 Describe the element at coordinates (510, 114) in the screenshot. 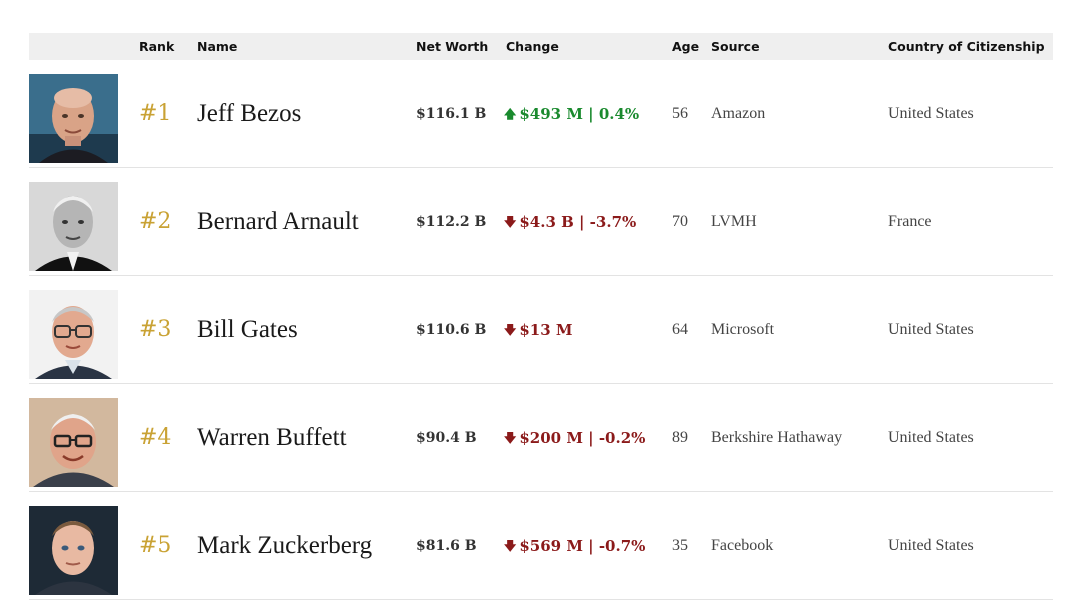

I see `arrow-up-icon: 🡅` at that location.